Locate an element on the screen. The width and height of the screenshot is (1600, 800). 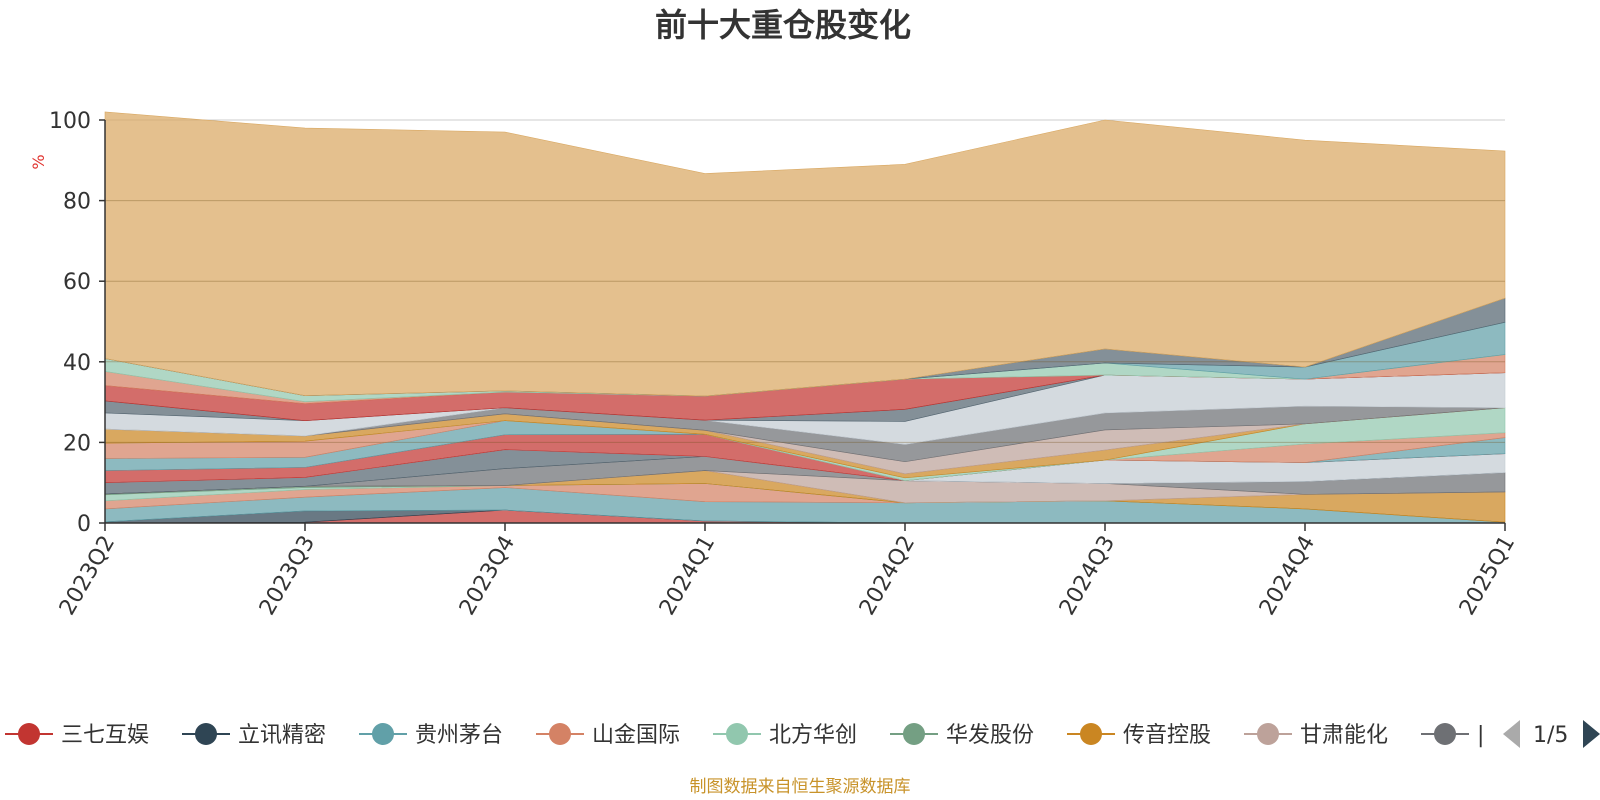
x-tick-label: 2023Q2 is located at coordinates (87, 576).